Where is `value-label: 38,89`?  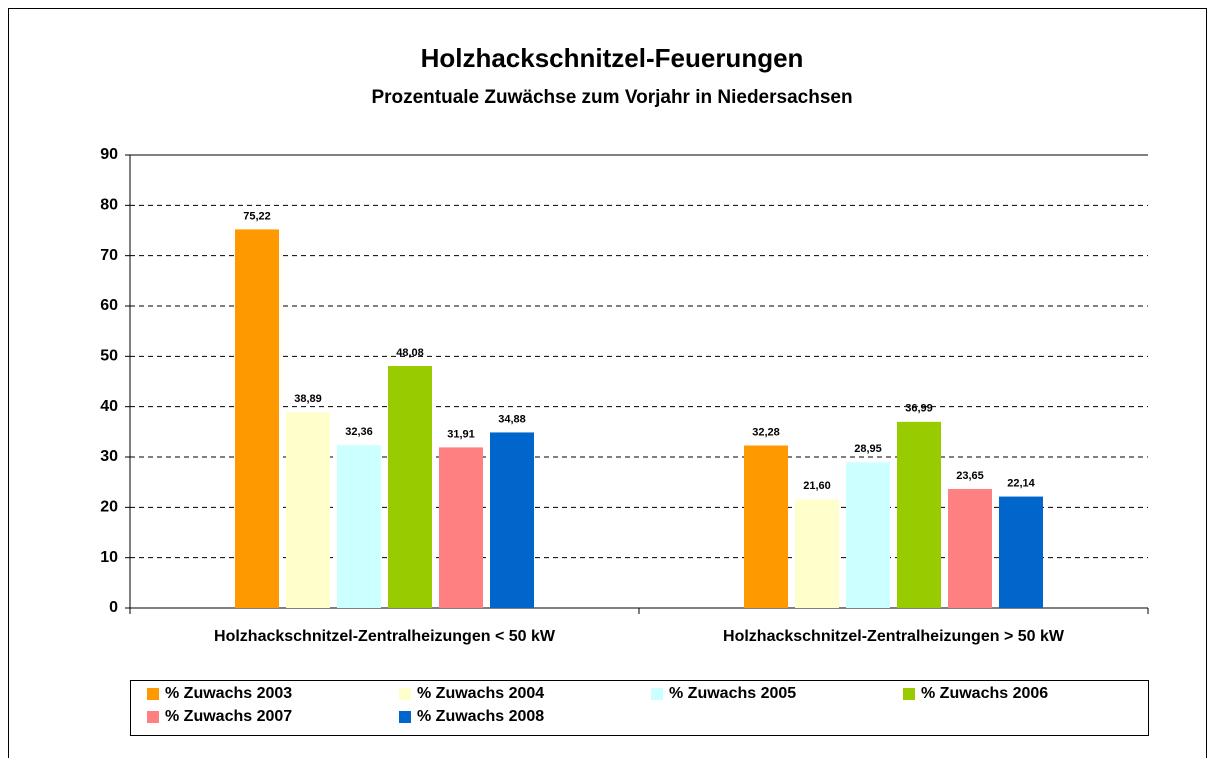 value-label: 38,89 is located at coordinates (308, 399).